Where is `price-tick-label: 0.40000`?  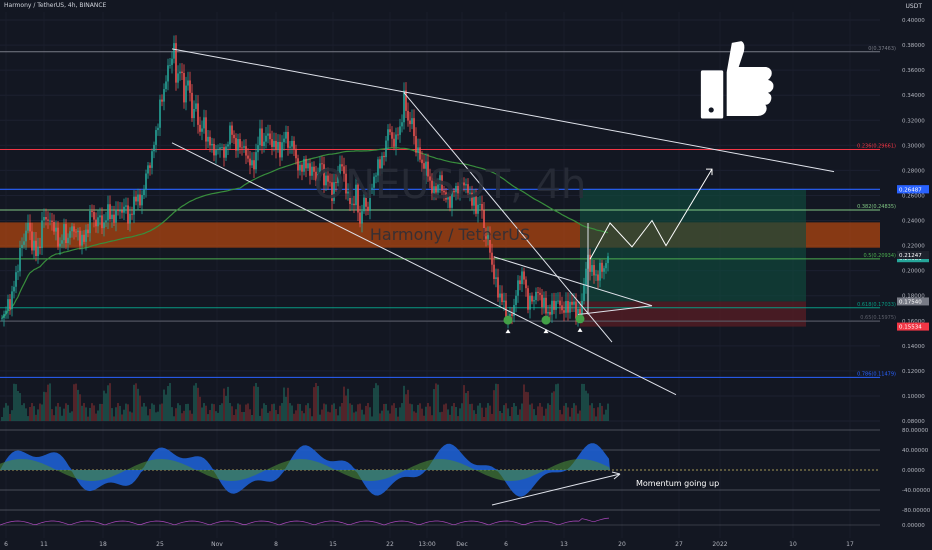 price-tick-label: 0.40000 is located at coordinates (913, 21).